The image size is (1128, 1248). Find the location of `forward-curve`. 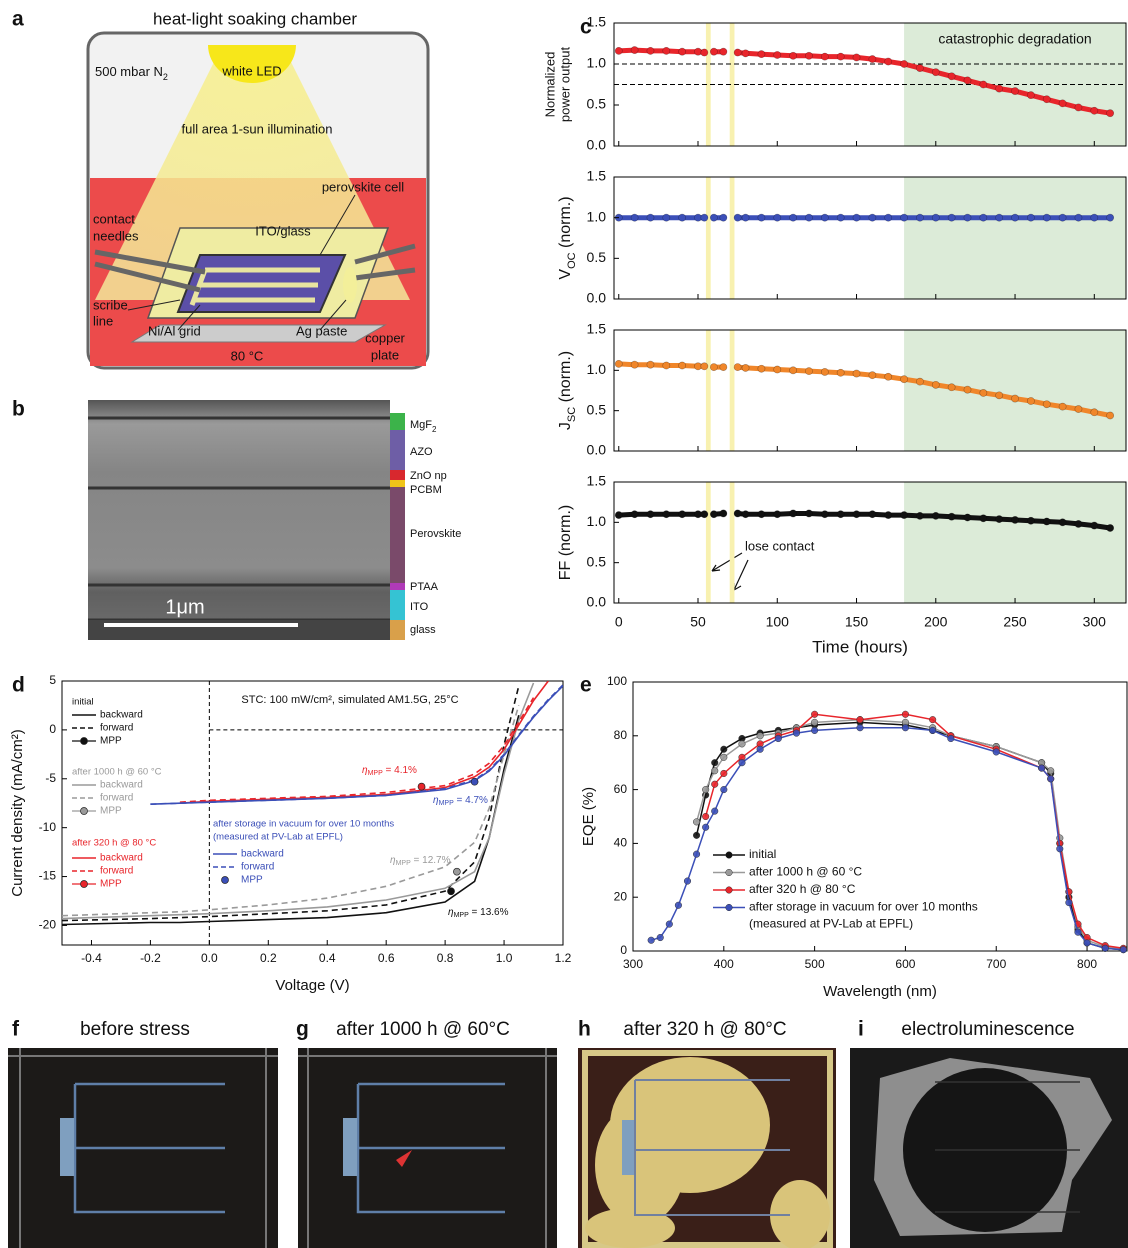

forward-curve is located at coordinates (357, 750).